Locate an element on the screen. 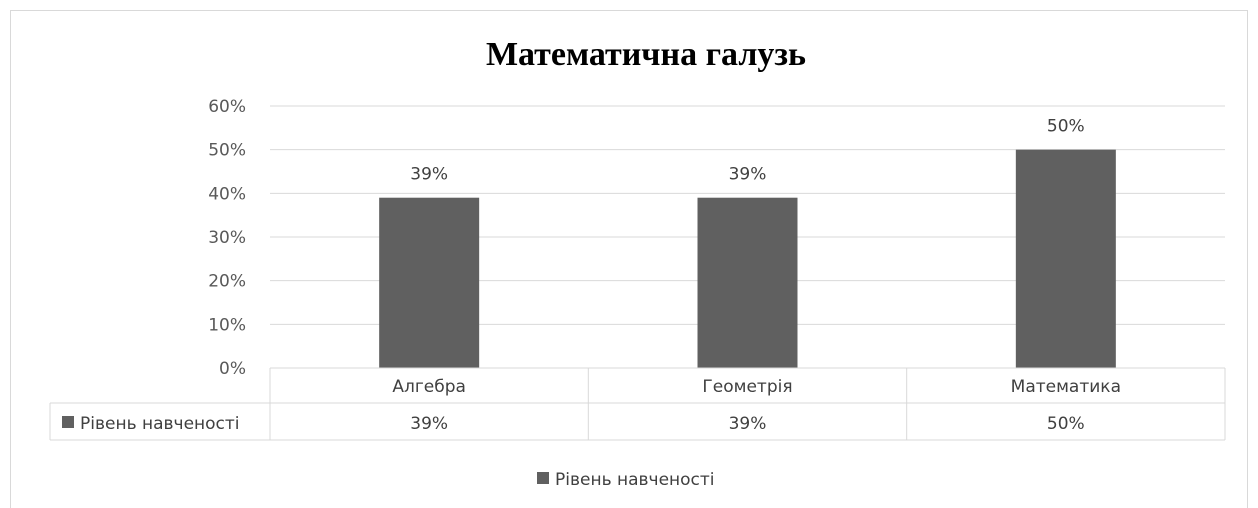 Image resolution: width=1258 pixels, height=508 pixels. legend: Рівень навченості is located at coordinates (626, 480).